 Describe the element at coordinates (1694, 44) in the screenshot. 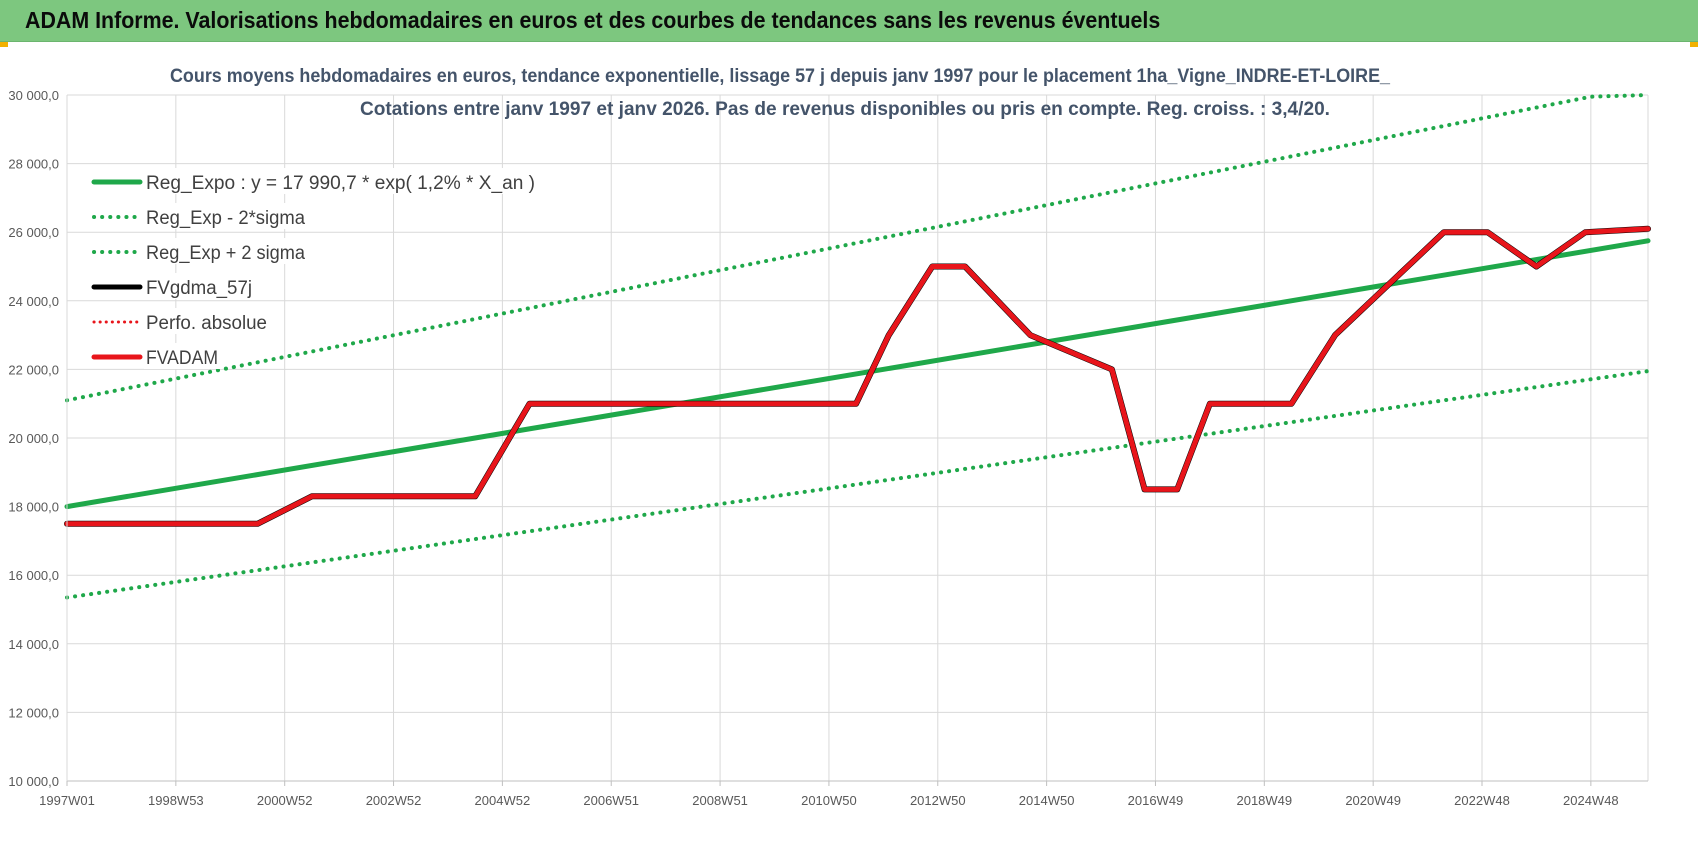

I see `corner-marker-right` at that location.